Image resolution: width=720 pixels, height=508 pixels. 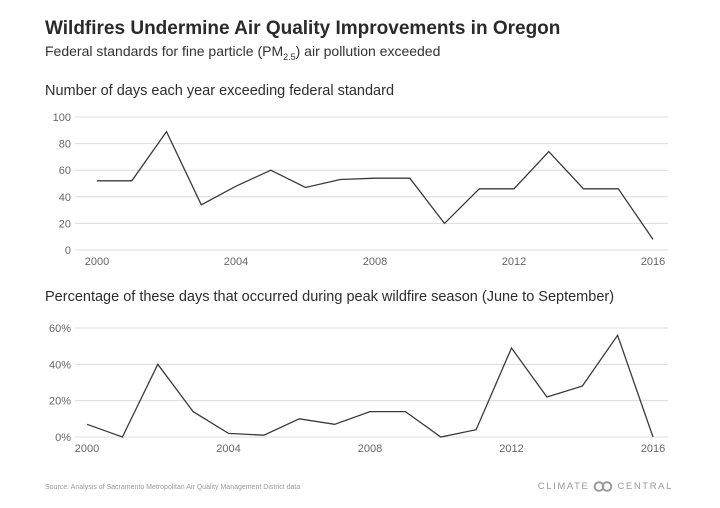 I want to click on chart2-x-tick-label: 2008, so click(x=370, y=449).